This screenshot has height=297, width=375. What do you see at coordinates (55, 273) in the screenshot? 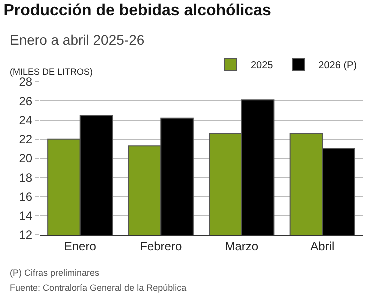
I see `text: (P) Cifras preliminares` at bounding box center [55, 273].